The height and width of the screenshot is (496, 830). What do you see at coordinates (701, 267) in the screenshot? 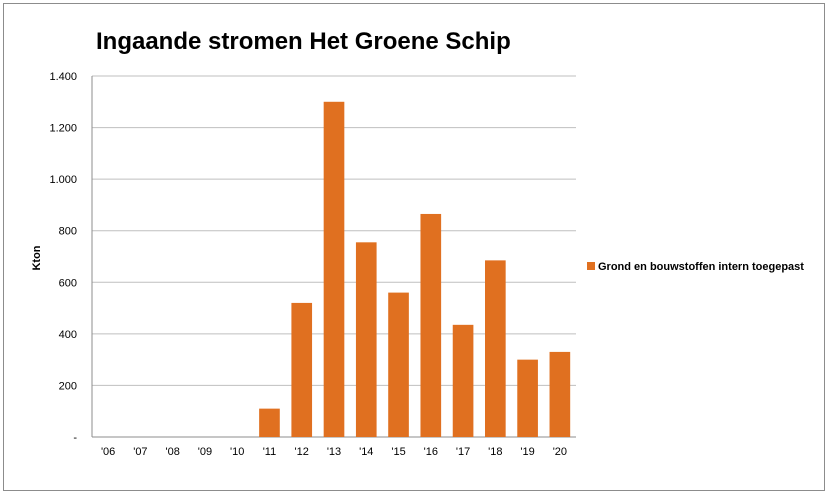
I see `legend-label: Grond en bouwstoffen intern toegepast` at bounding box center [701, 267].